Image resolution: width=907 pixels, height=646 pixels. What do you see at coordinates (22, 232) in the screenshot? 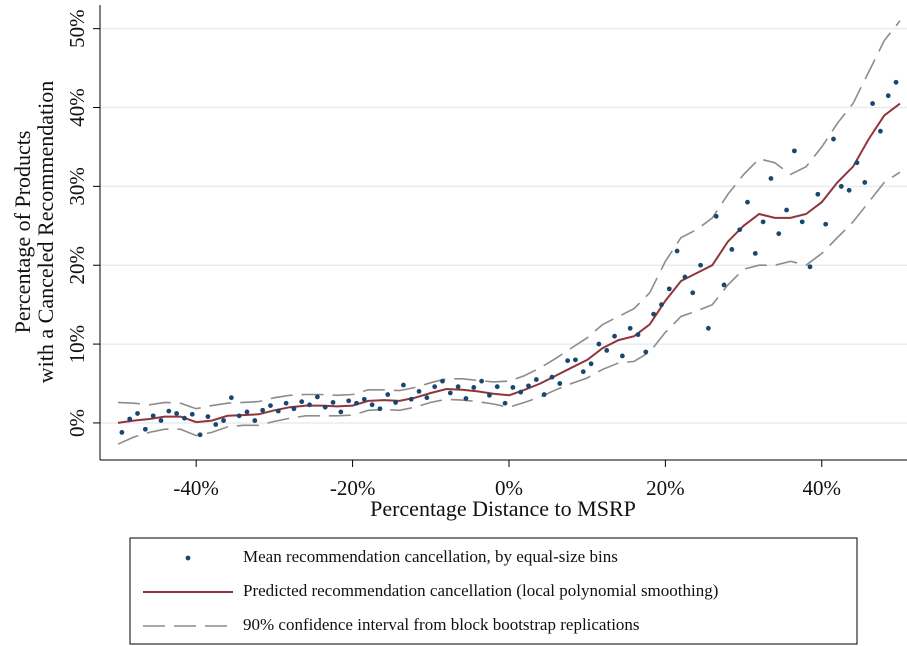
I see `y-axis-label: Percentage of Products` at bounding box center [22, 232].